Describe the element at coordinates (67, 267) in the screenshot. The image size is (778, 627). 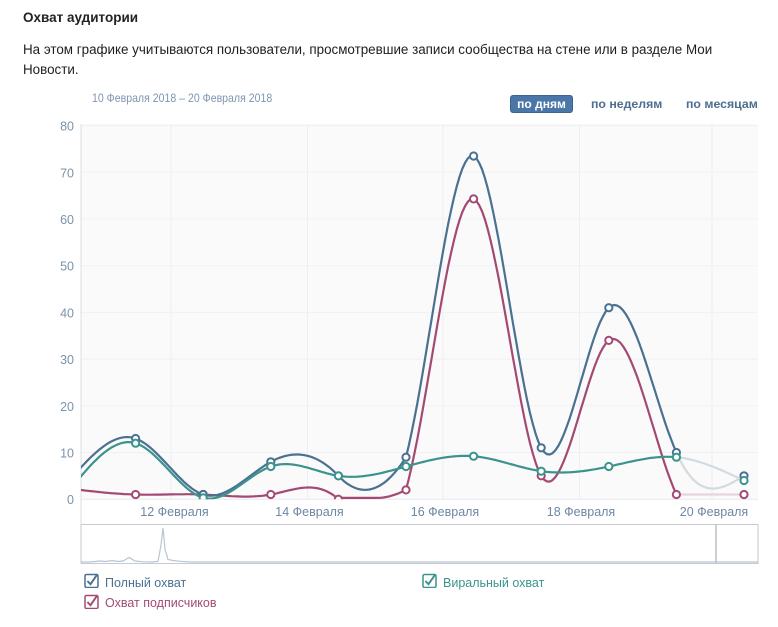
I see `svg-text: 50` at that location.